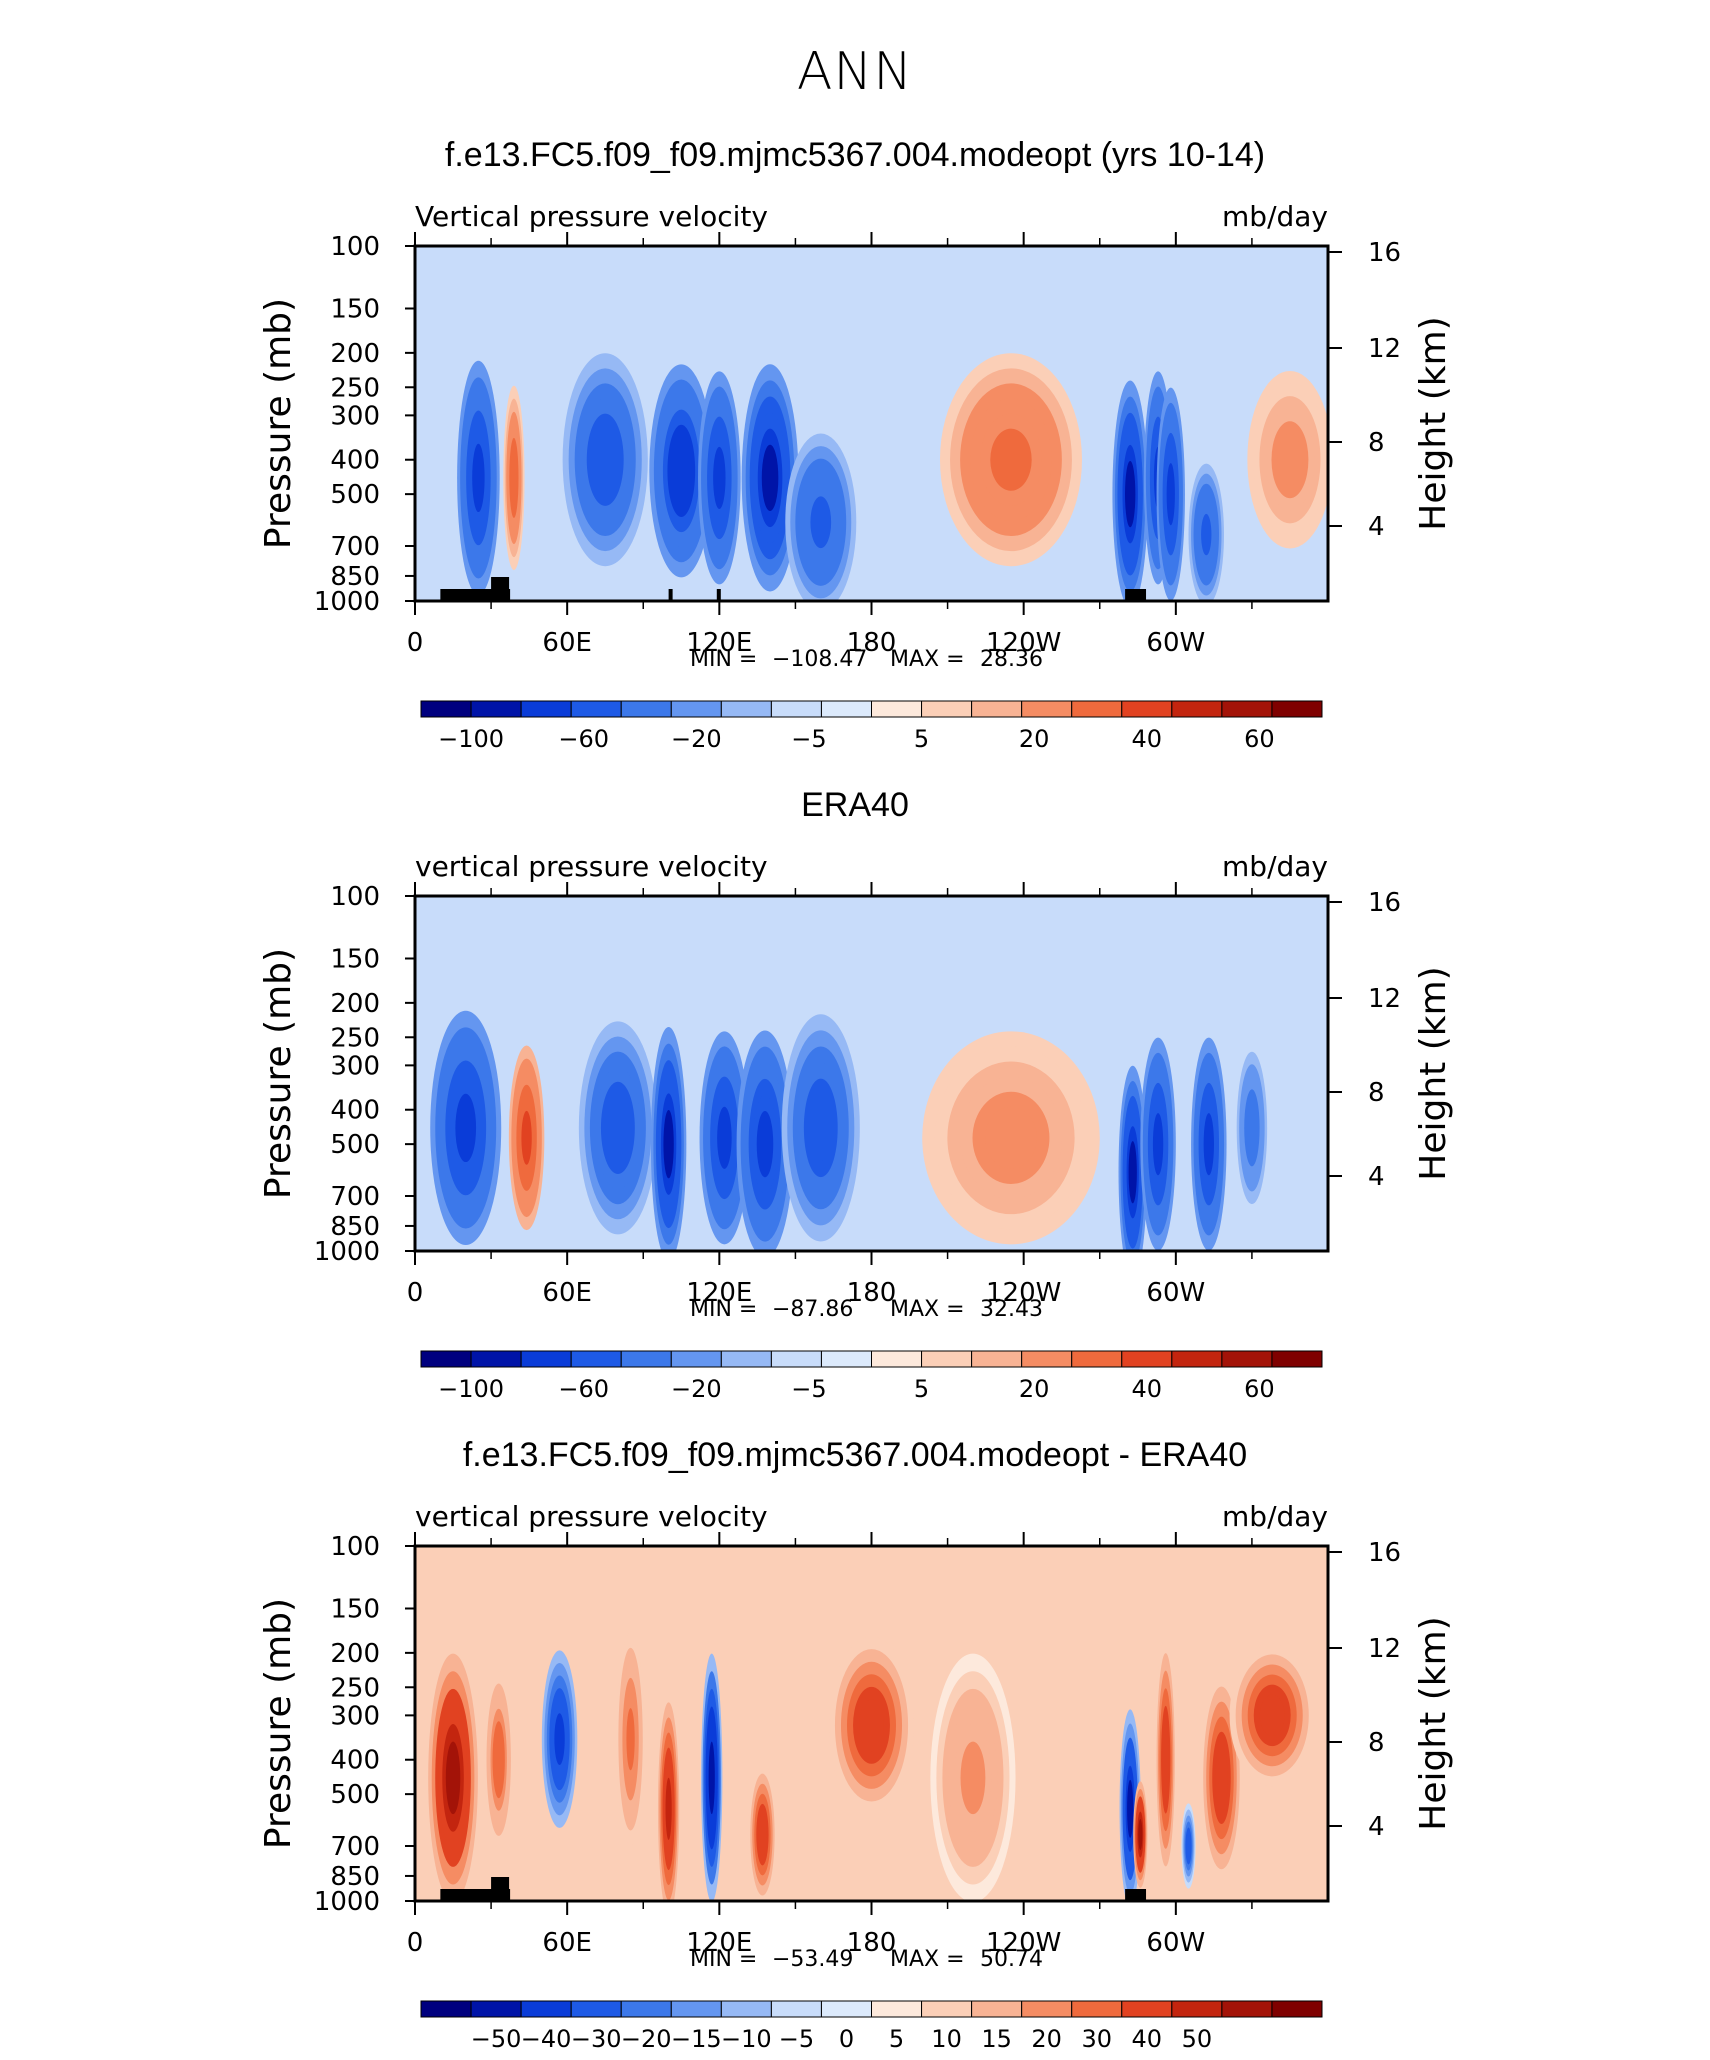  I want to click on x-tick-label: 120E, so click(719, 643).